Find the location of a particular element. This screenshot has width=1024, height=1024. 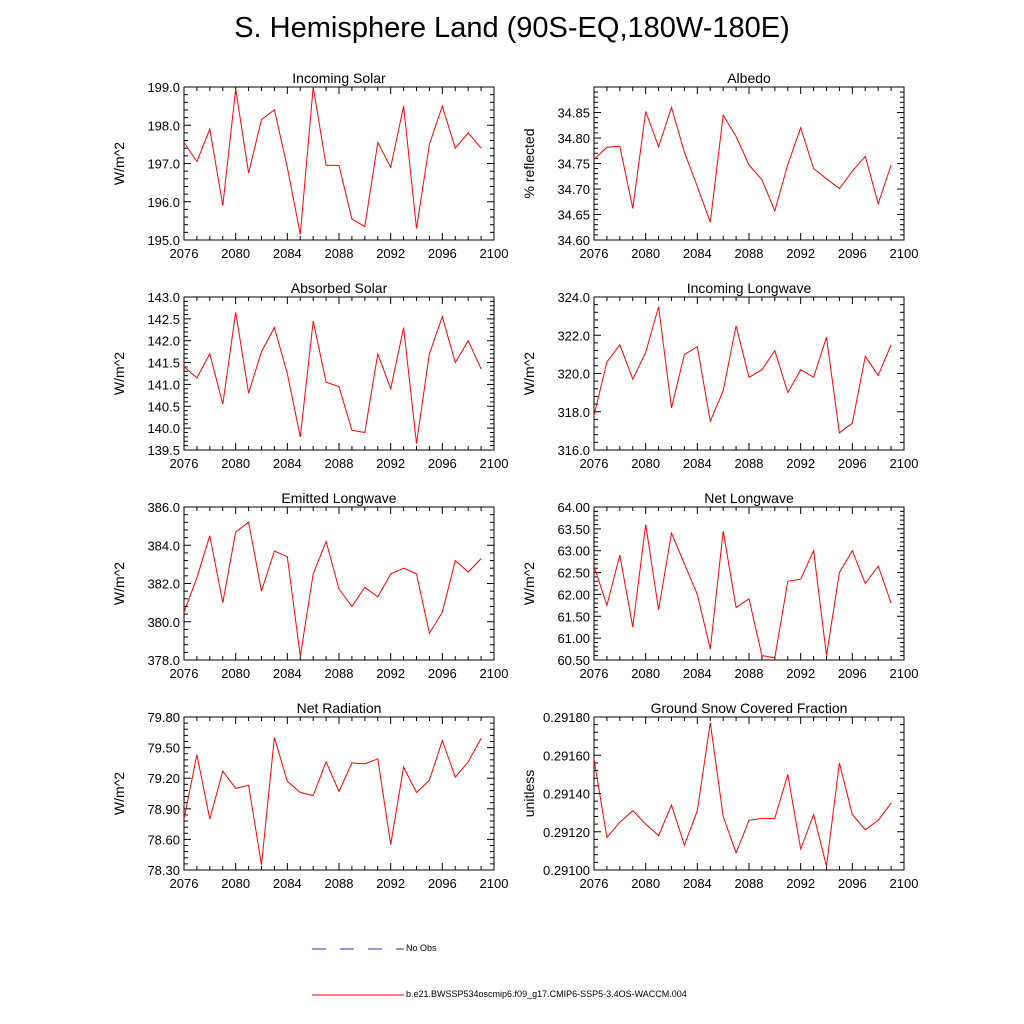

y-tick-label: 0.29120 is located at coordinates (566, 832).